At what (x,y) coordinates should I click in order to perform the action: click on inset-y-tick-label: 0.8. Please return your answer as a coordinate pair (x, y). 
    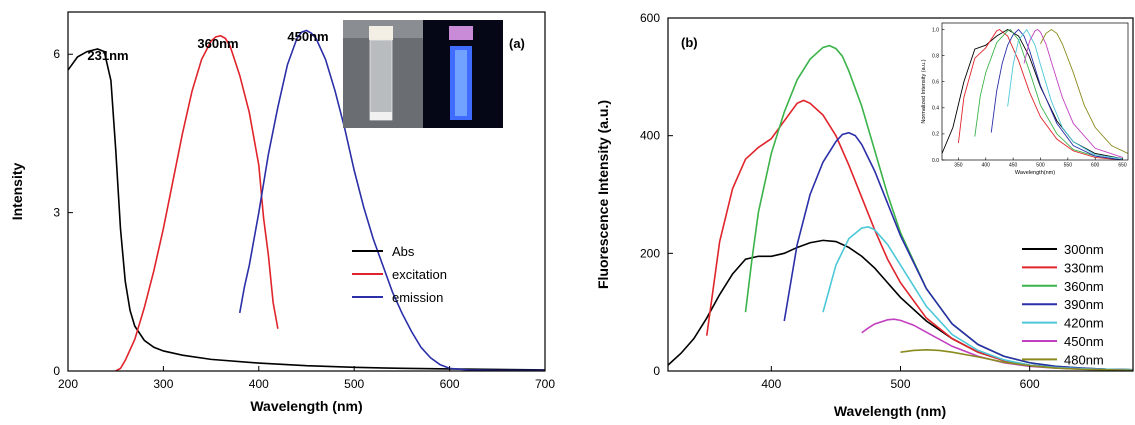
    Looking at the image, I should click on (935, 56).